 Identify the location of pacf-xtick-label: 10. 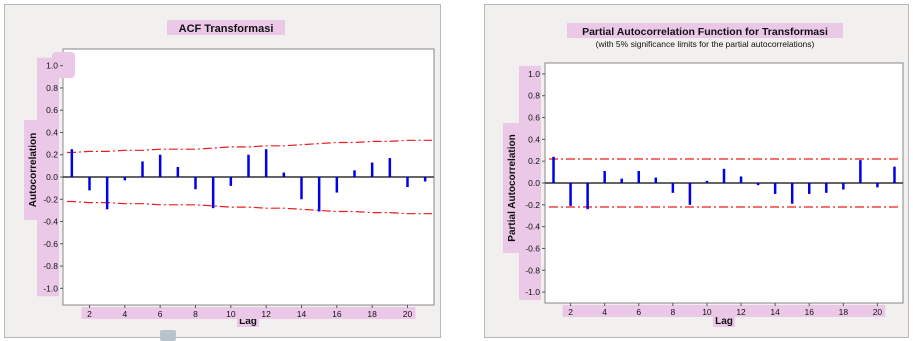
(707, 312).